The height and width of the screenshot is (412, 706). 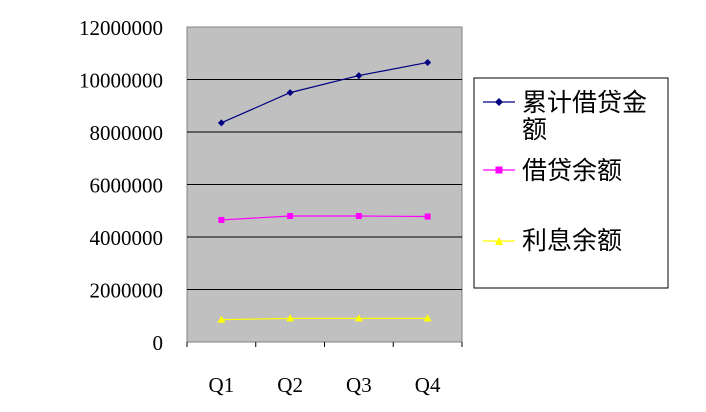 What do you see at coordinates (359, 385) in the screenshot?
I see `x-tick-label: Q3` at bounding box center [359, 385].